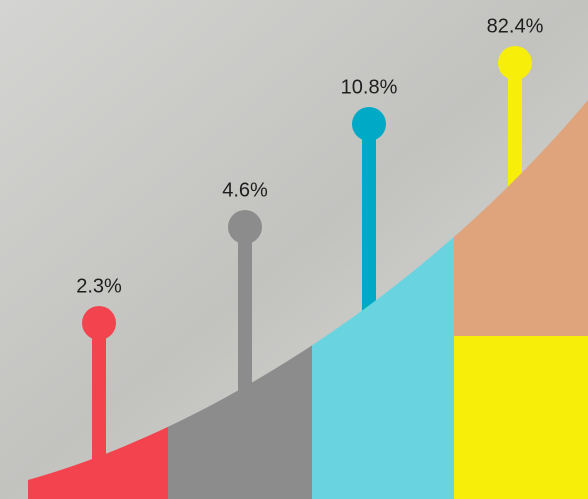 This screenshot has width=588, height=499. What do you see at coordinates (515, 26) in the screenshot?
I see `percent-label: 82.4%` at bounding box center [515, 26].